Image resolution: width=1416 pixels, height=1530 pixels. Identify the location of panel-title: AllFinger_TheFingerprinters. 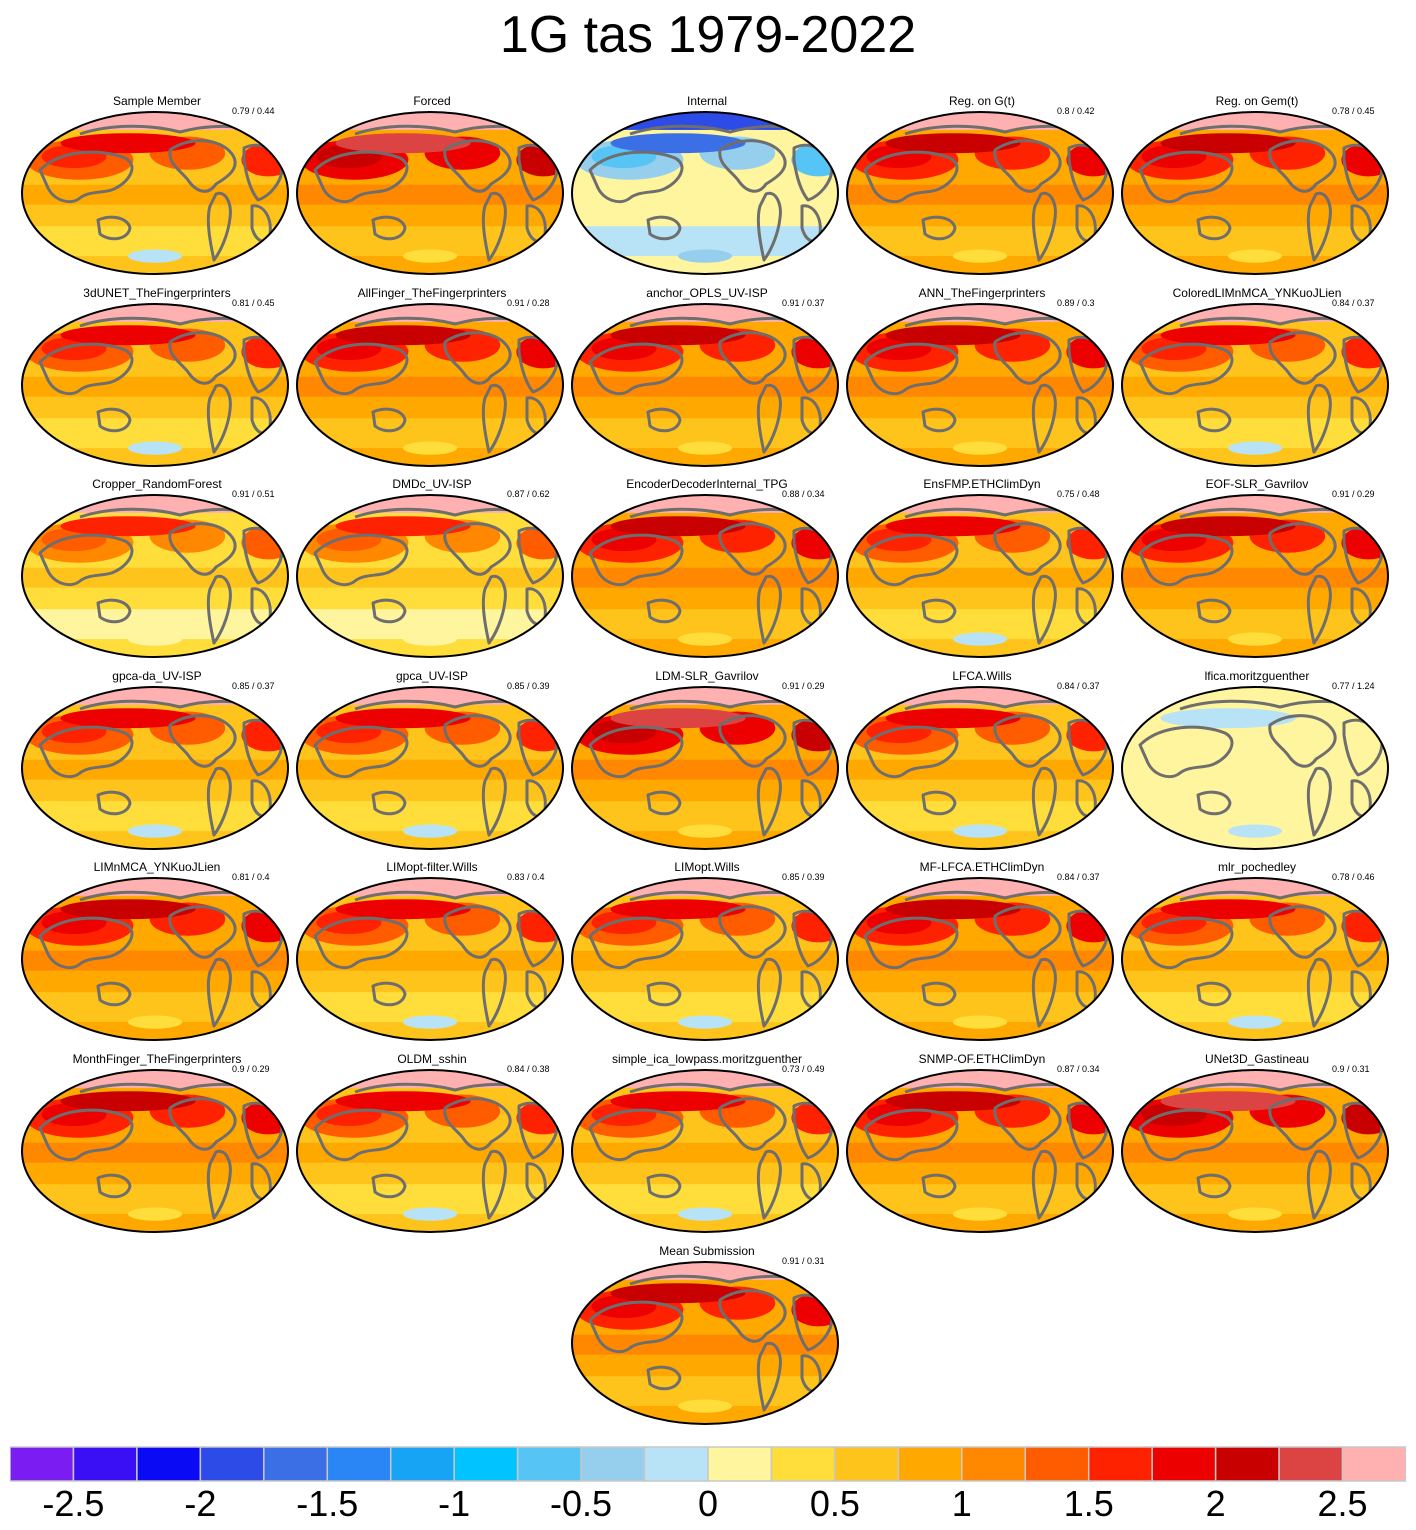
(432, 293).